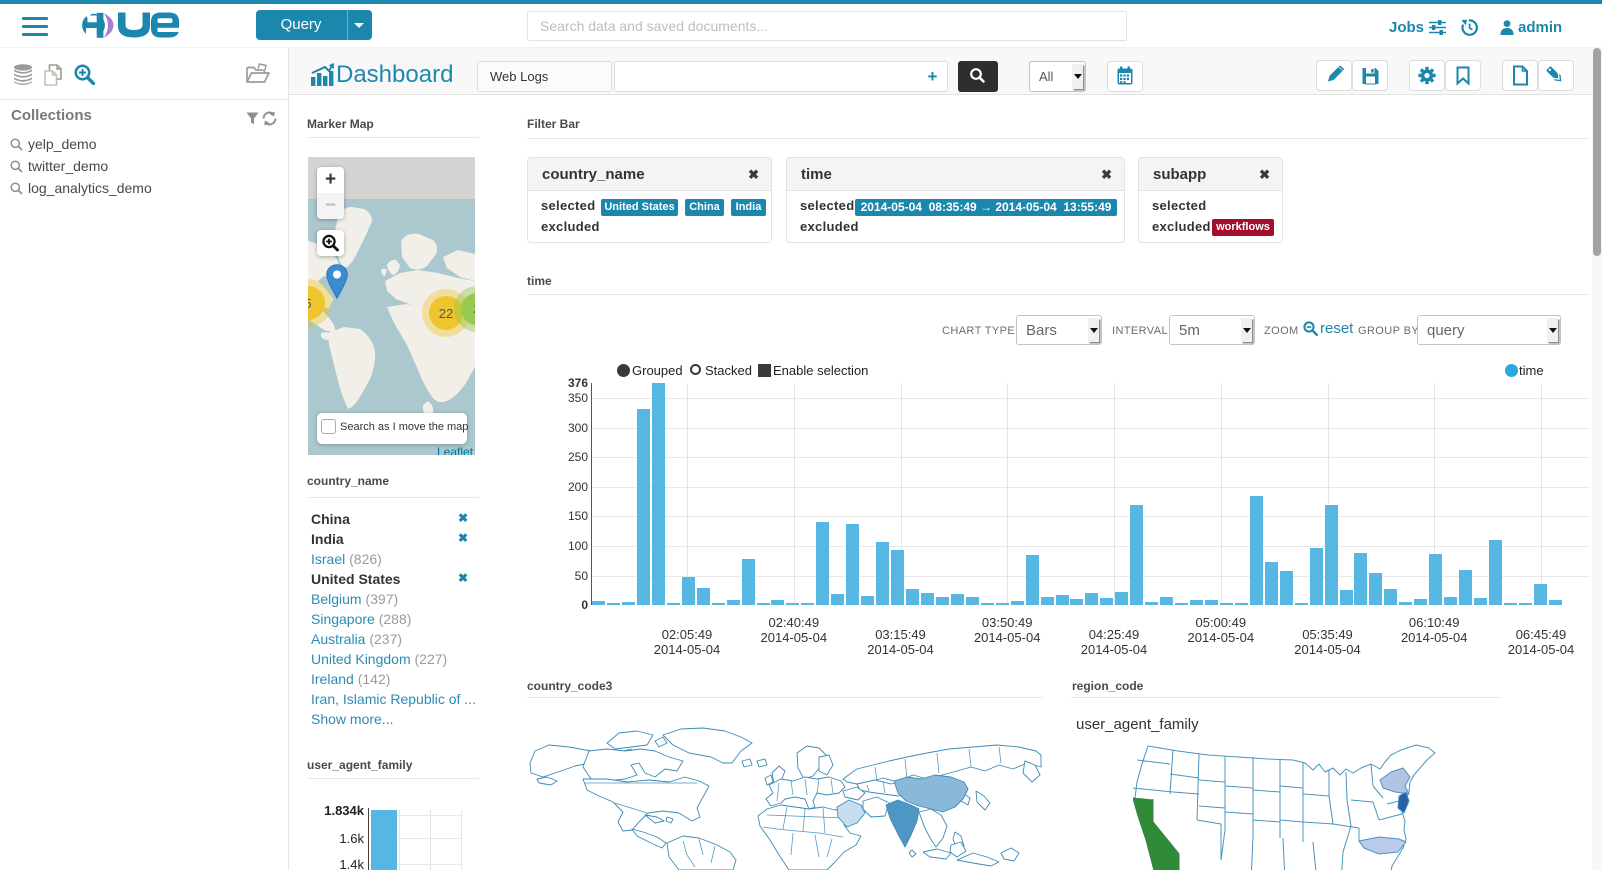 The height and width of the screenshot is (870, 1602). What do you see at coordinates (310, 303) in the screenshot?
I see `svg-text: 5` at bounding box center [310, 303].